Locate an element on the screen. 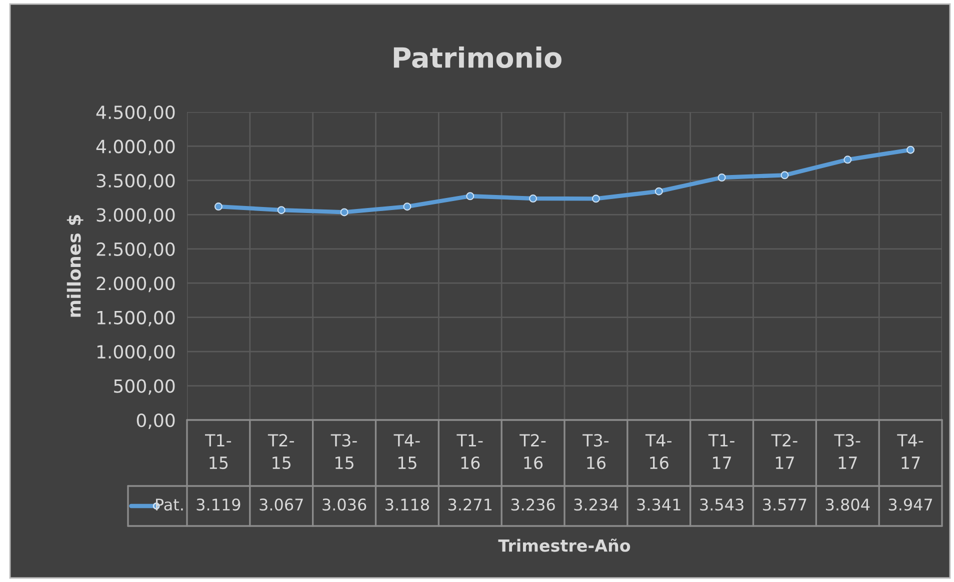  chart-title: Patrimonio is located at coordinates (478, 57).